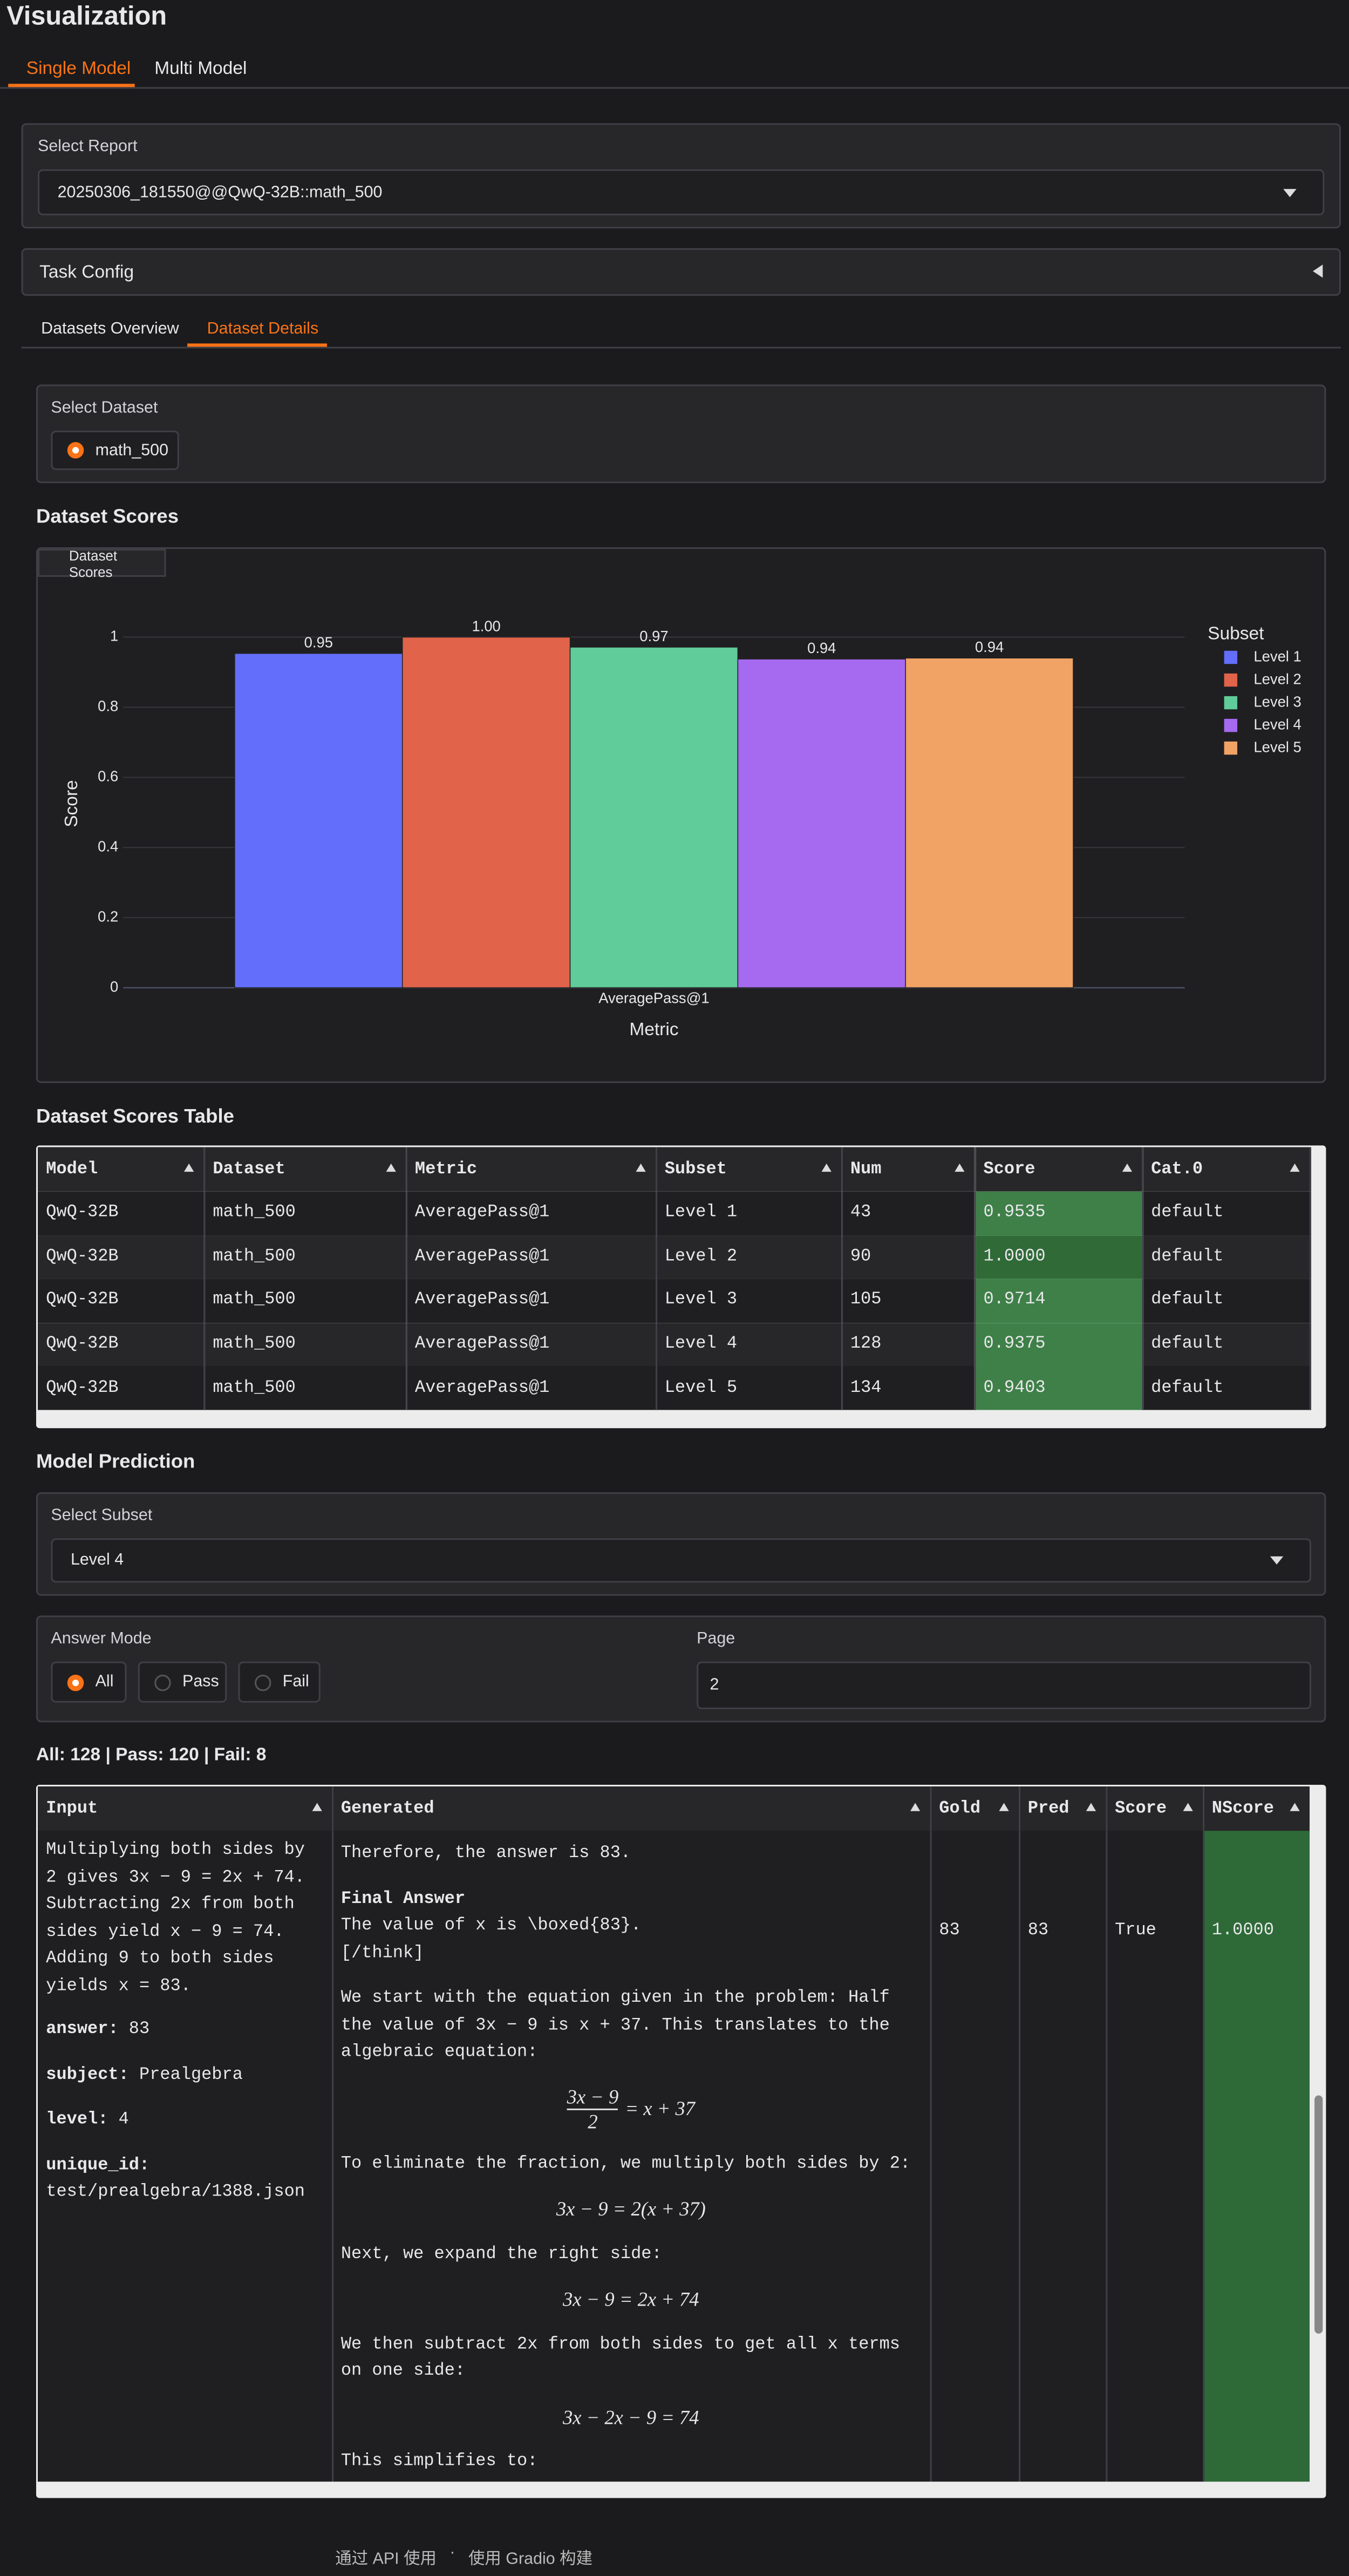 The height and width of the screenshot is (2576, 1349). Describe the element at coordinates (200, 69) in the screenshot. I see `tab: Multi Model` at that location.